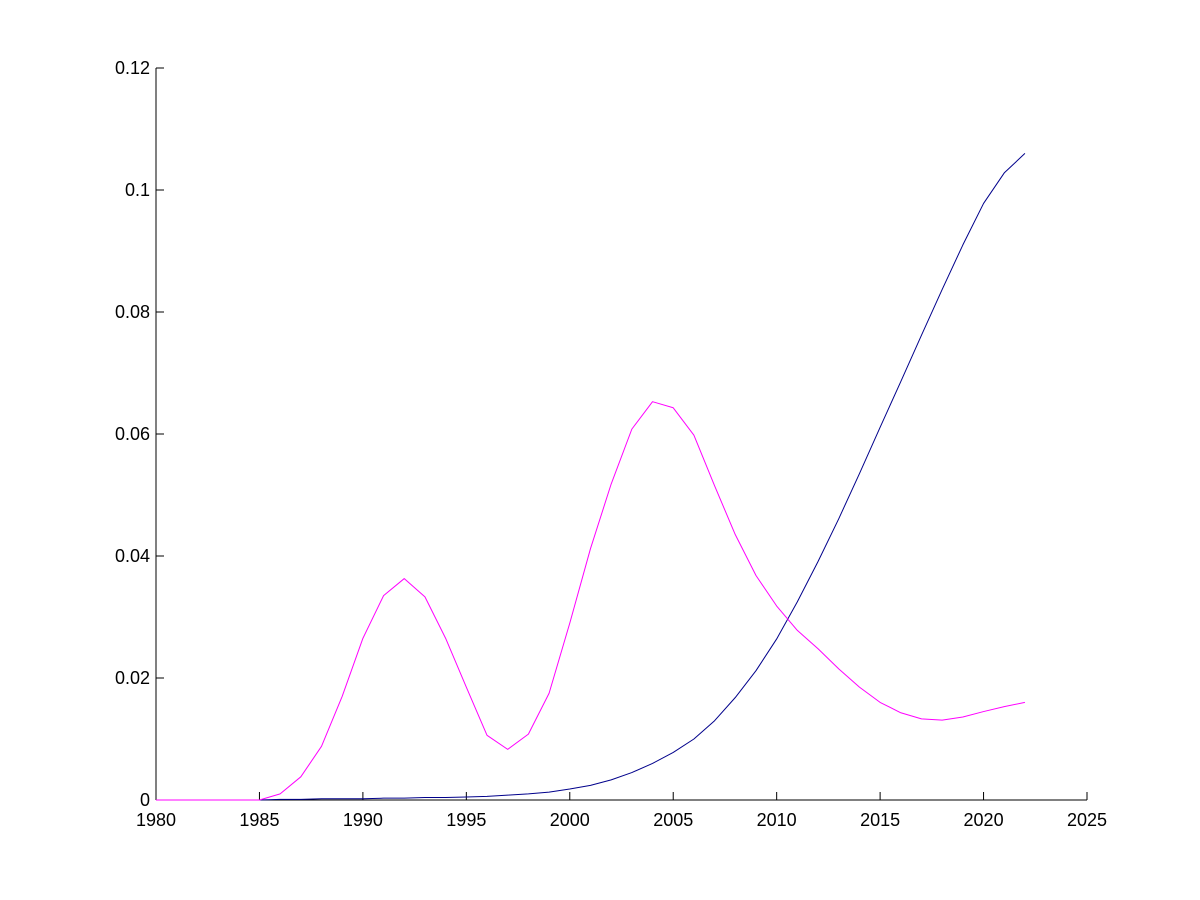  Describe the element at coordinates (880, 820) in the screenshot. I see `x-tick-label: 2015` at that location.